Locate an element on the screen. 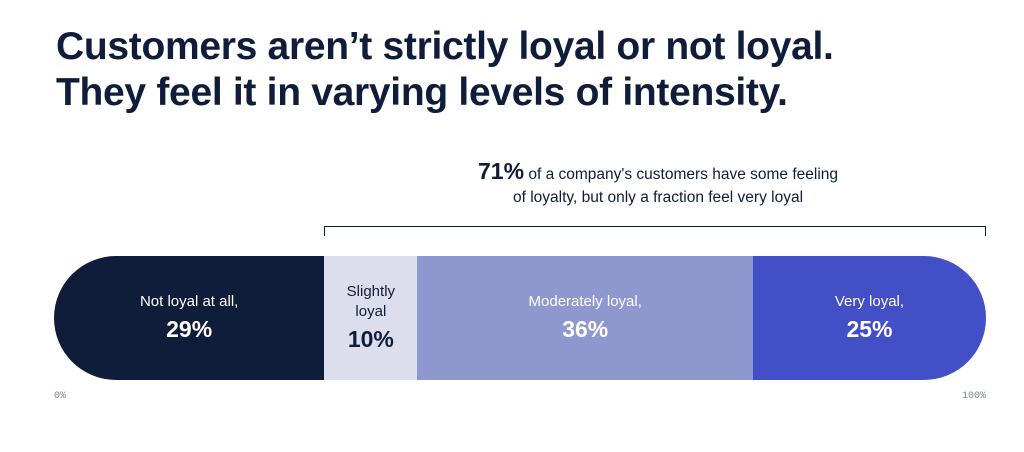 The image size is (1024, 452). segment-value: 29% is located at coordinates (189, 329).